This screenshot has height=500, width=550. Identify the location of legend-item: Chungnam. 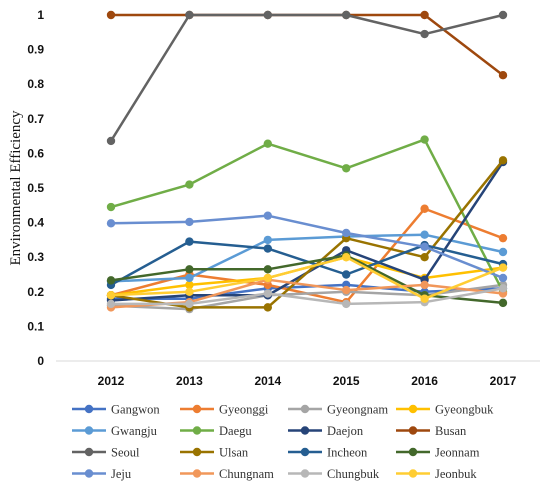
(227, 474).